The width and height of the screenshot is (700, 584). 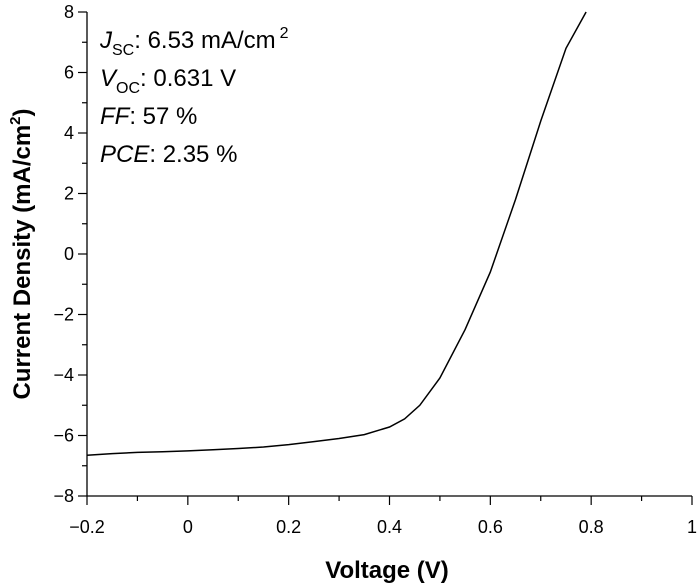 What do you see at coordinates (163, 116) in the screenshot?
I see `annotation-value: : 57 %` at bounding box center [163, 116].